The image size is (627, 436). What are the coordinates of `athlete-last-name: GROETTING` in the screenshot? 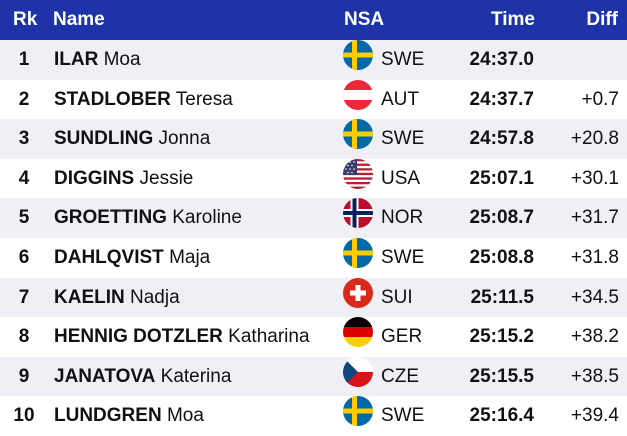 It's located at (110, 218).